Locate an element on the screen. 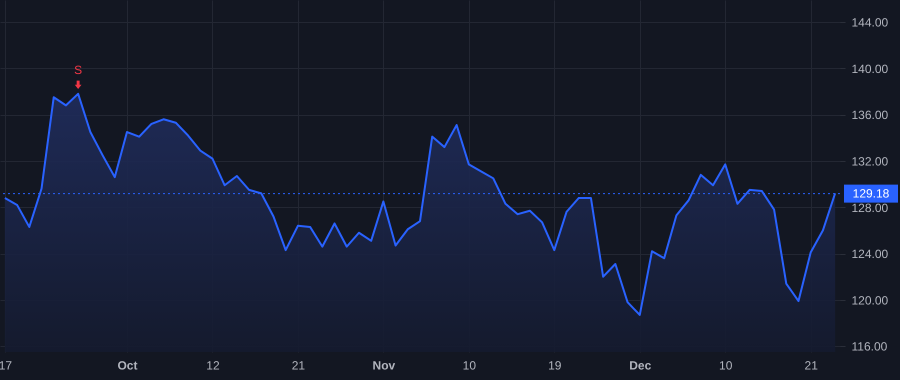 The width and height of the screenshot is (900, 380). x-tick-label: Dec is located at coordinates (640, 365).